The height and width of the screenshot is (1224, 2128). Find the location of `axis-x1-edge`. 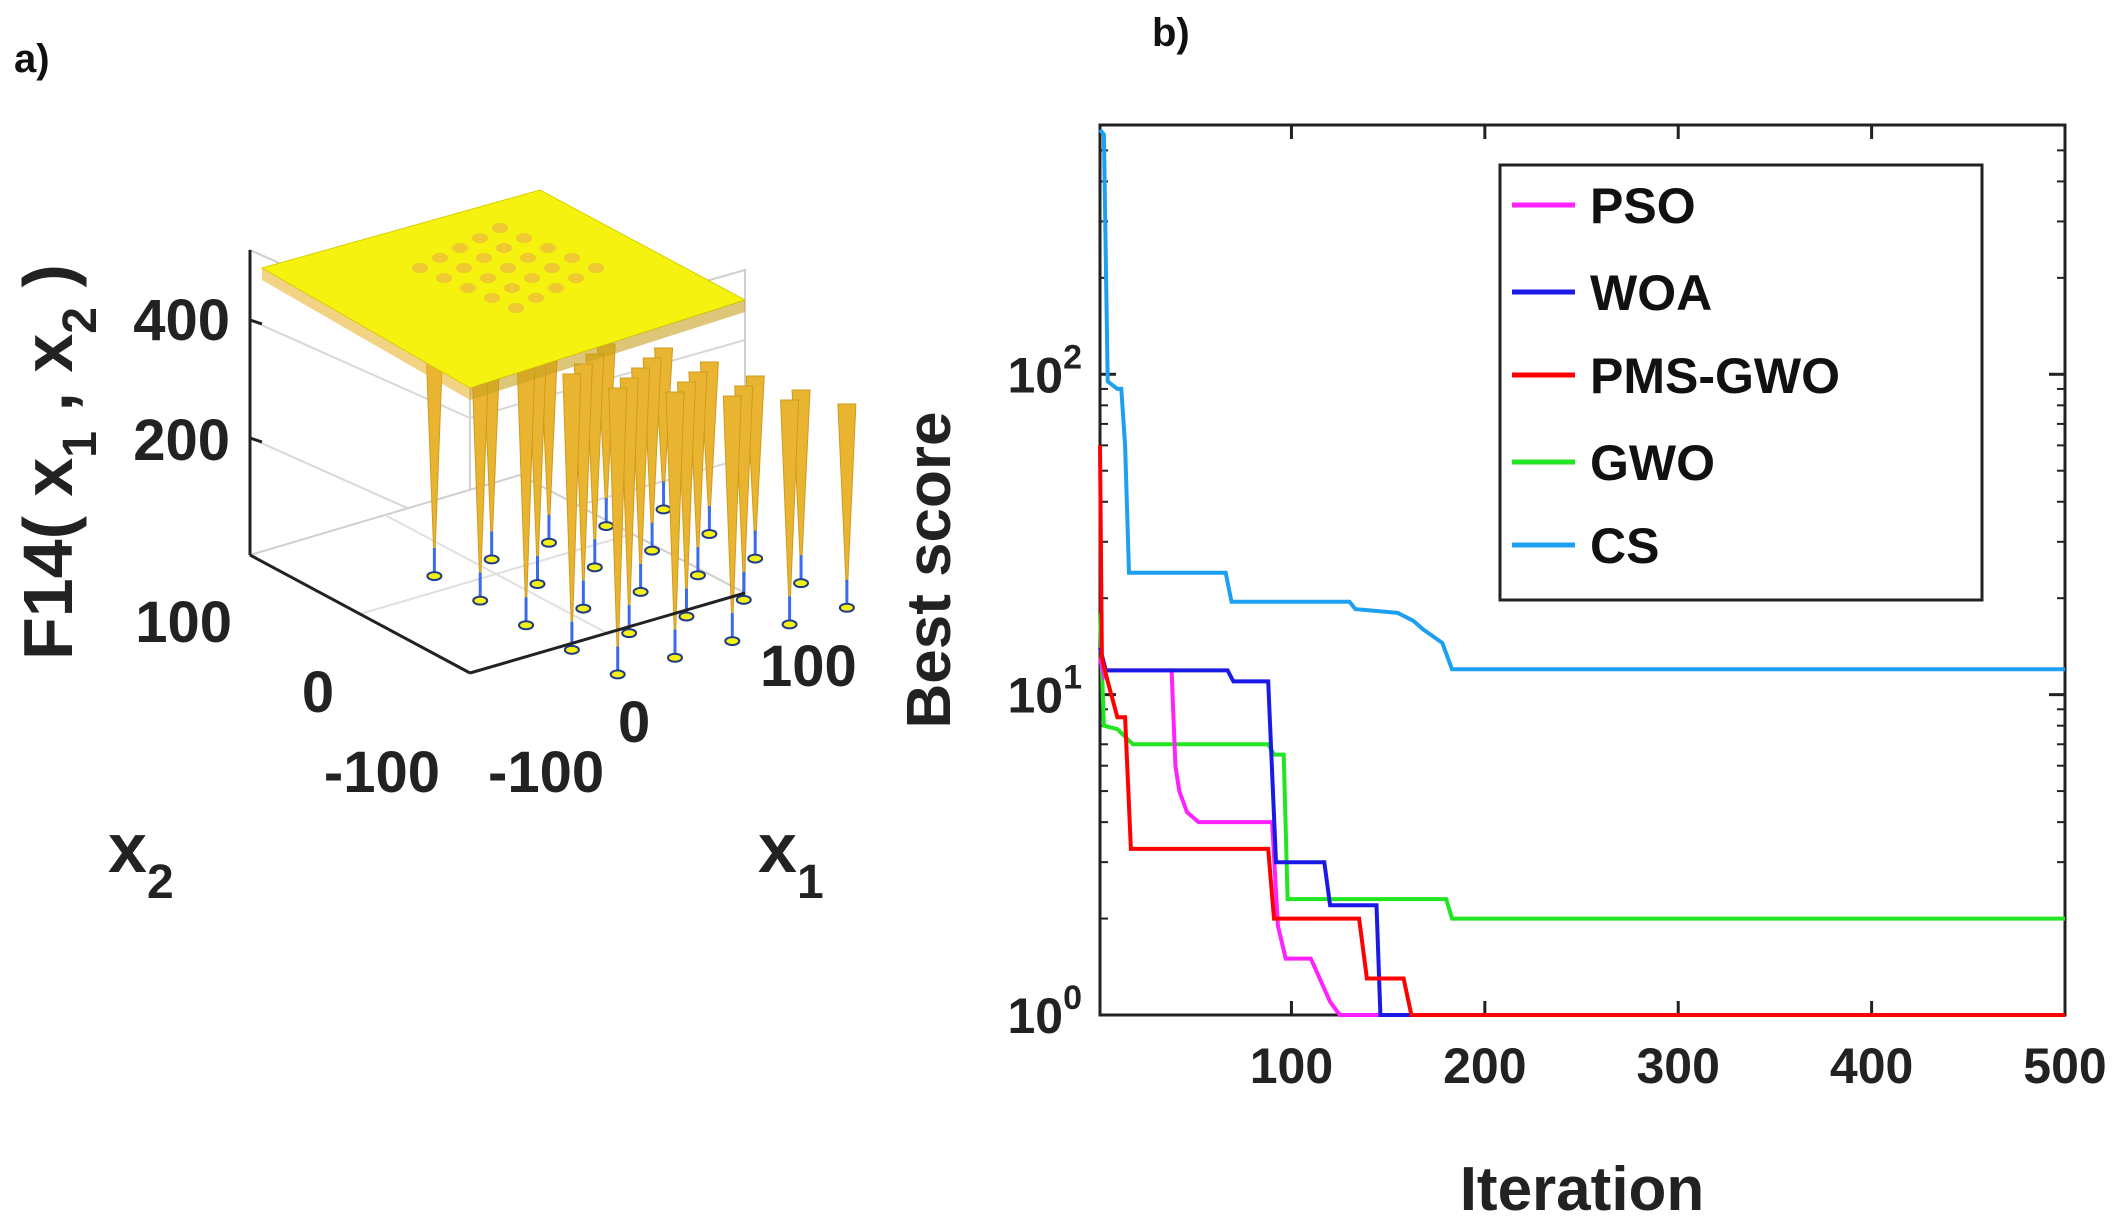

axis-x1-edge is located at coordinates (607, 633).